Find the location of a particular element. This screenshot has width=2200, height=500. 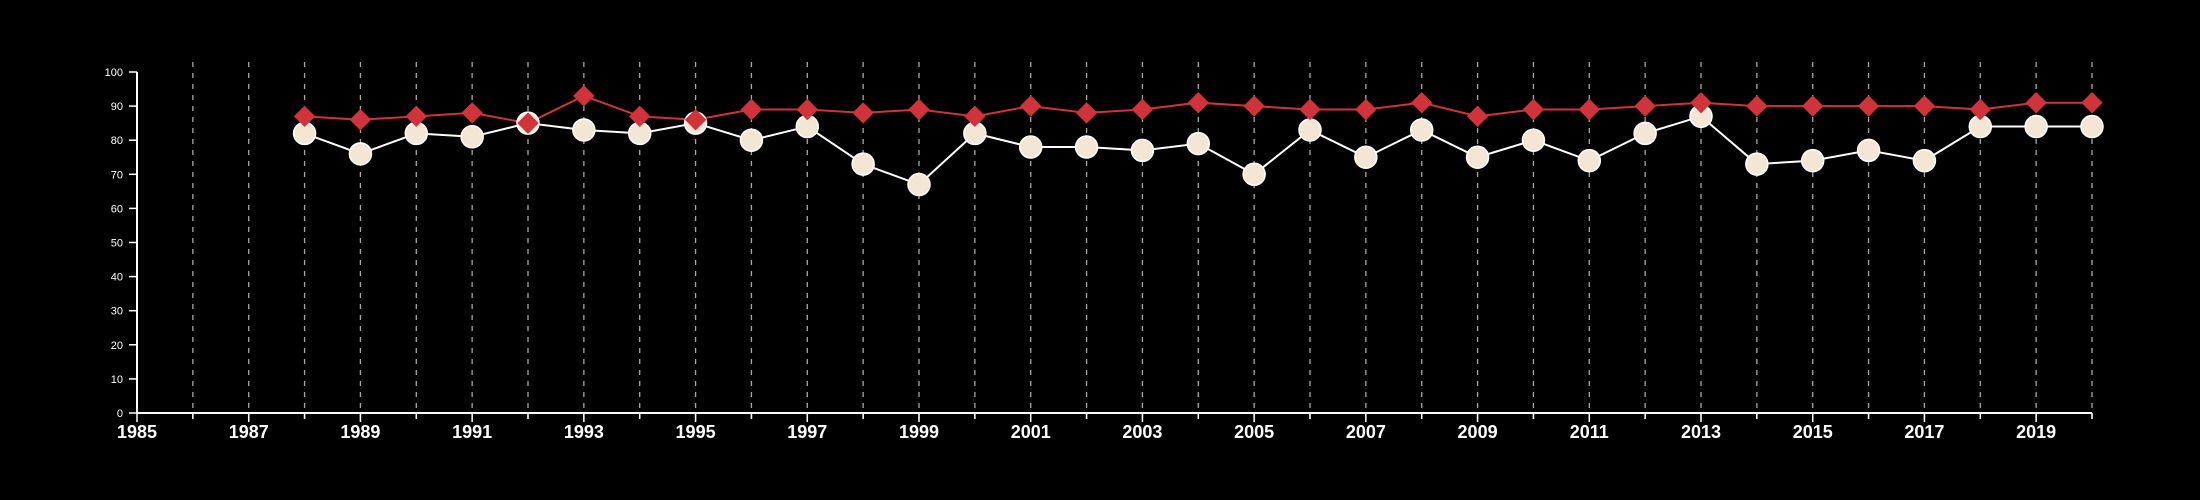

x-tick-label-2017: 2017 is located at coordinates (1924, 432).